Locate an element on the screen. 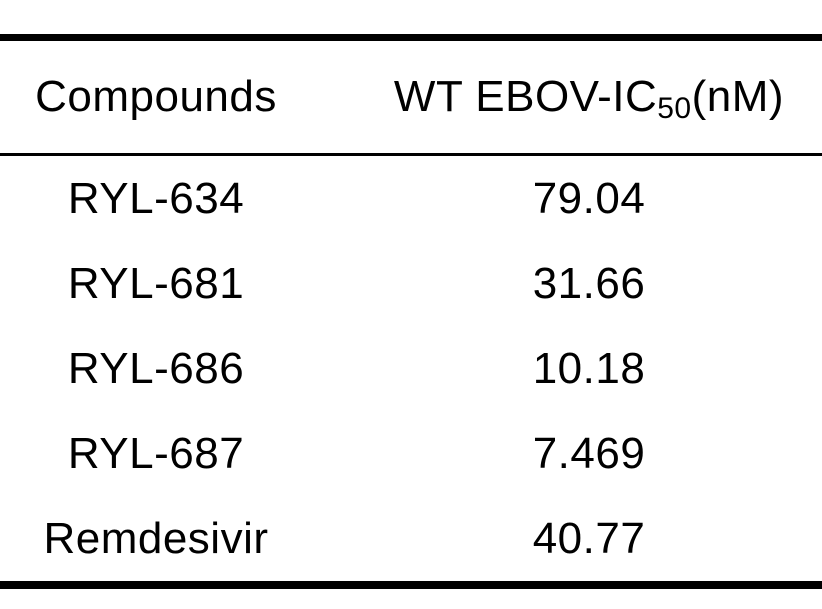 Image resolution: width=822 pixels, height=609 pixels. ic50-label-subscript: 50 is located at coordinates (674, 108).